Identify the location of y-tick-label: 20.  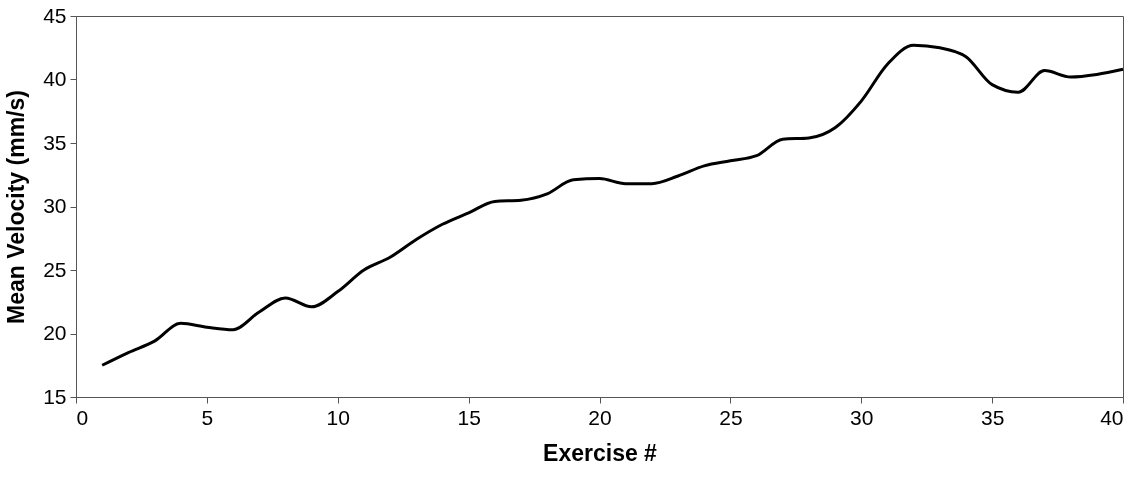
(55, 332).